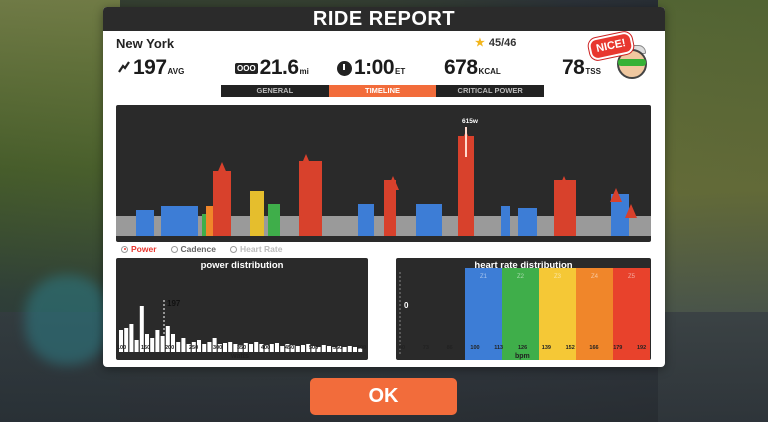 Image resolution: width=768 pixels, height=422 pixels. Describe the element at coordinates (593, 71) in the screenshot. I see `tss-unit: TSS` at that location.